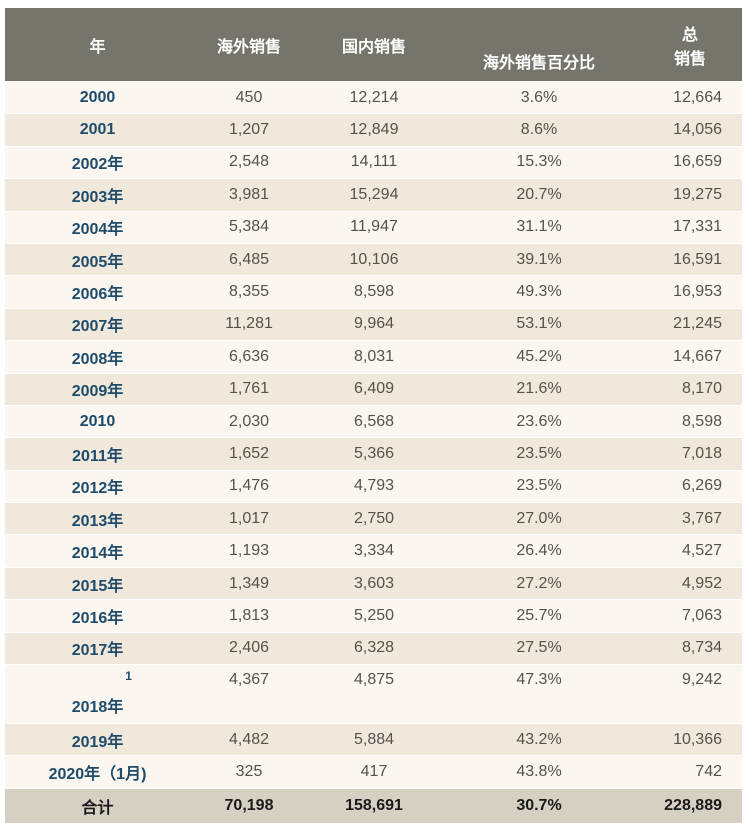 This screenshot has width=747, height=823. What do you see at coordinates (128, 676) in the screenshot?
I see `footnote-marker: 1` at bounding box center [128, 676].